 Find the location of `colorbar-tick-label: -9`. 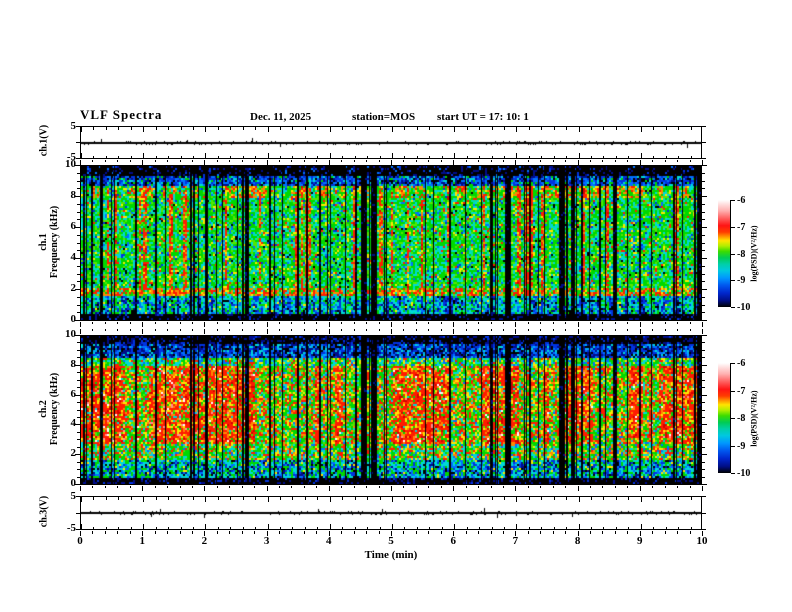

colorbar-tick-label: -9 is located at coordinates (741, 446).